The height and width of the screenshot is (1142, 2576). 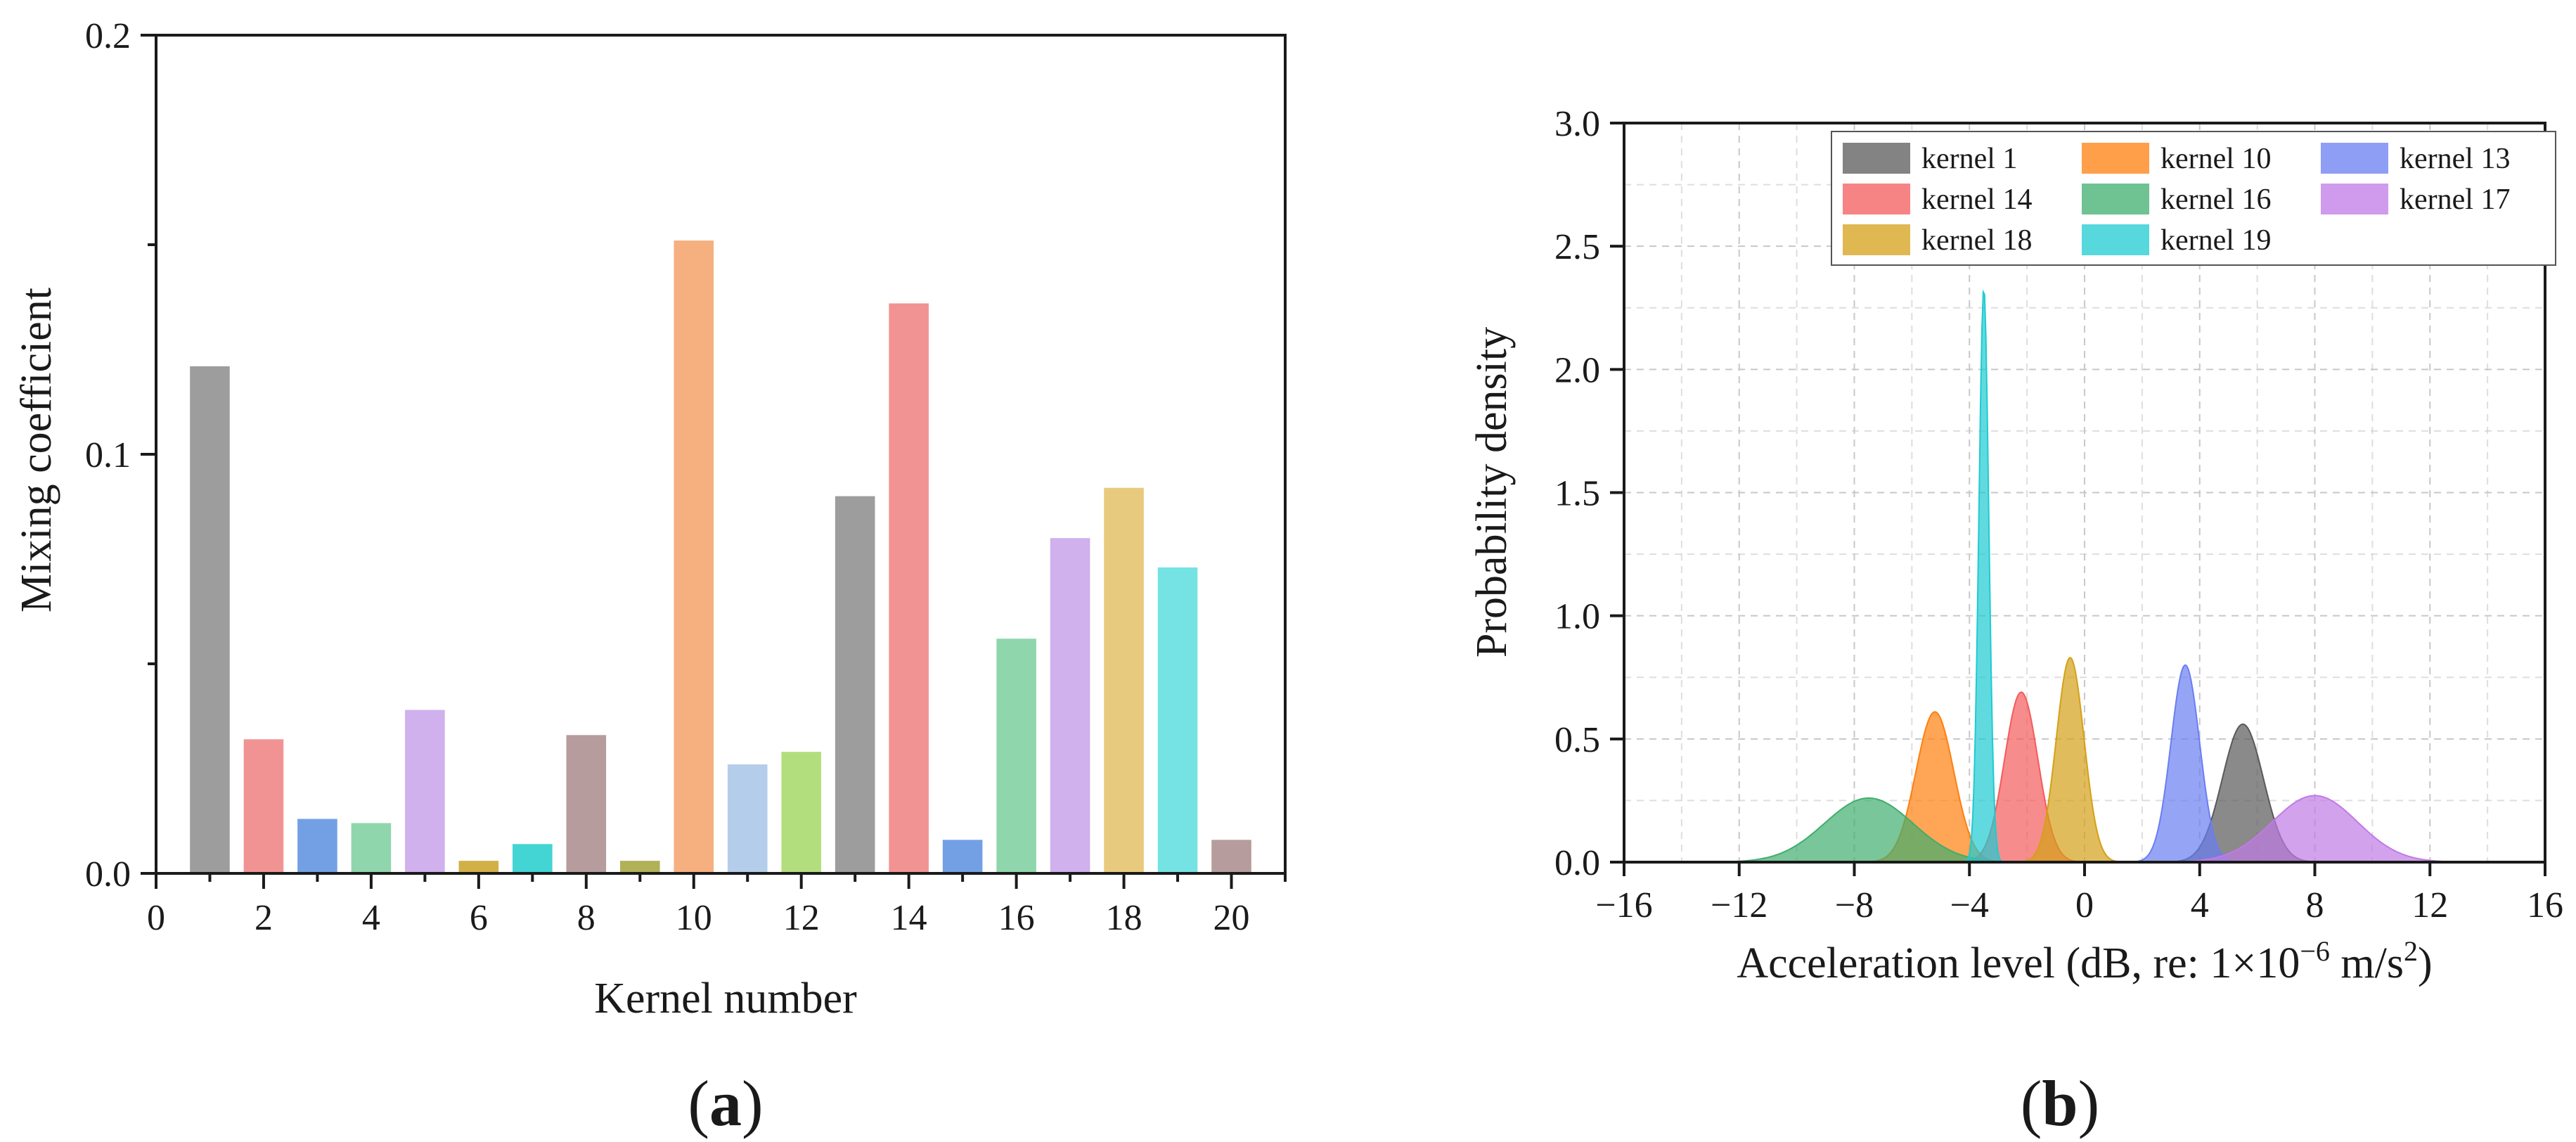 What do you see at coordinates (1976, 200) in the screenshot?
I see `legend-label: kernel 14` at bounding box center [1976, 200].